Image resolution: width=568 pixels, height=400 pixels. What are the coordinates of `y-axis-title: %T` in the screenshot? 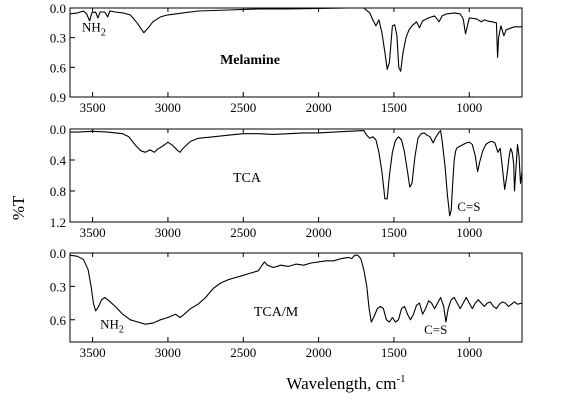 It's located at (18, 207).